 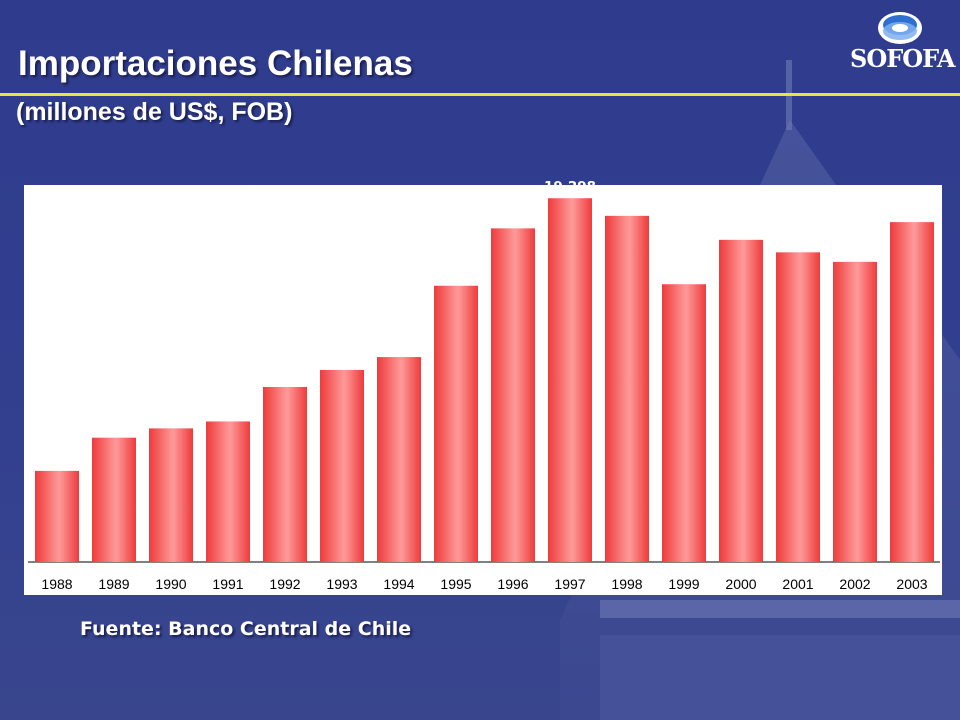 I want to click on value-label-2003: 18.031, so click(x=912, y=211).